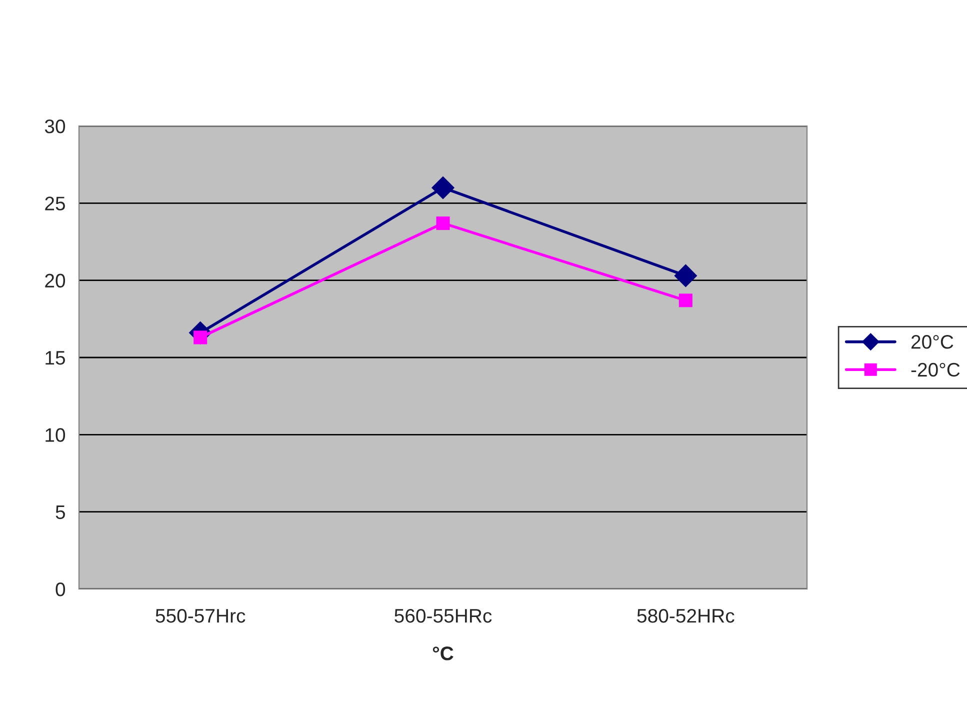  What do you see at coordinates (935, 369) in the screenshot?
I see `legend-label: -20°C` at bounding box center [935, 369].